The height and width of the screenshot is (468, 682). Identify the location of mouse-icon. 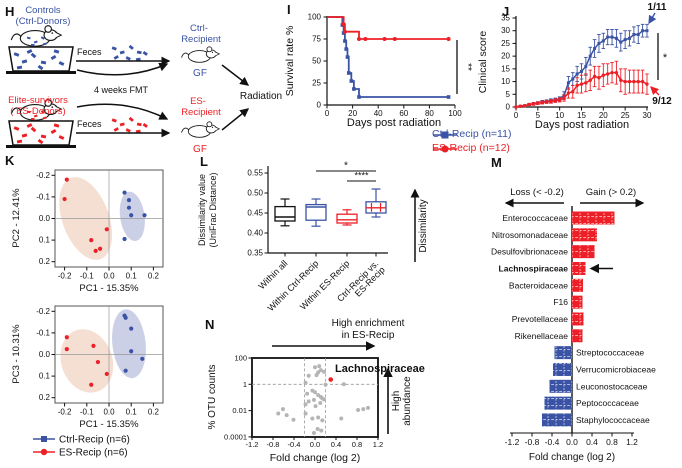
(36, 110).